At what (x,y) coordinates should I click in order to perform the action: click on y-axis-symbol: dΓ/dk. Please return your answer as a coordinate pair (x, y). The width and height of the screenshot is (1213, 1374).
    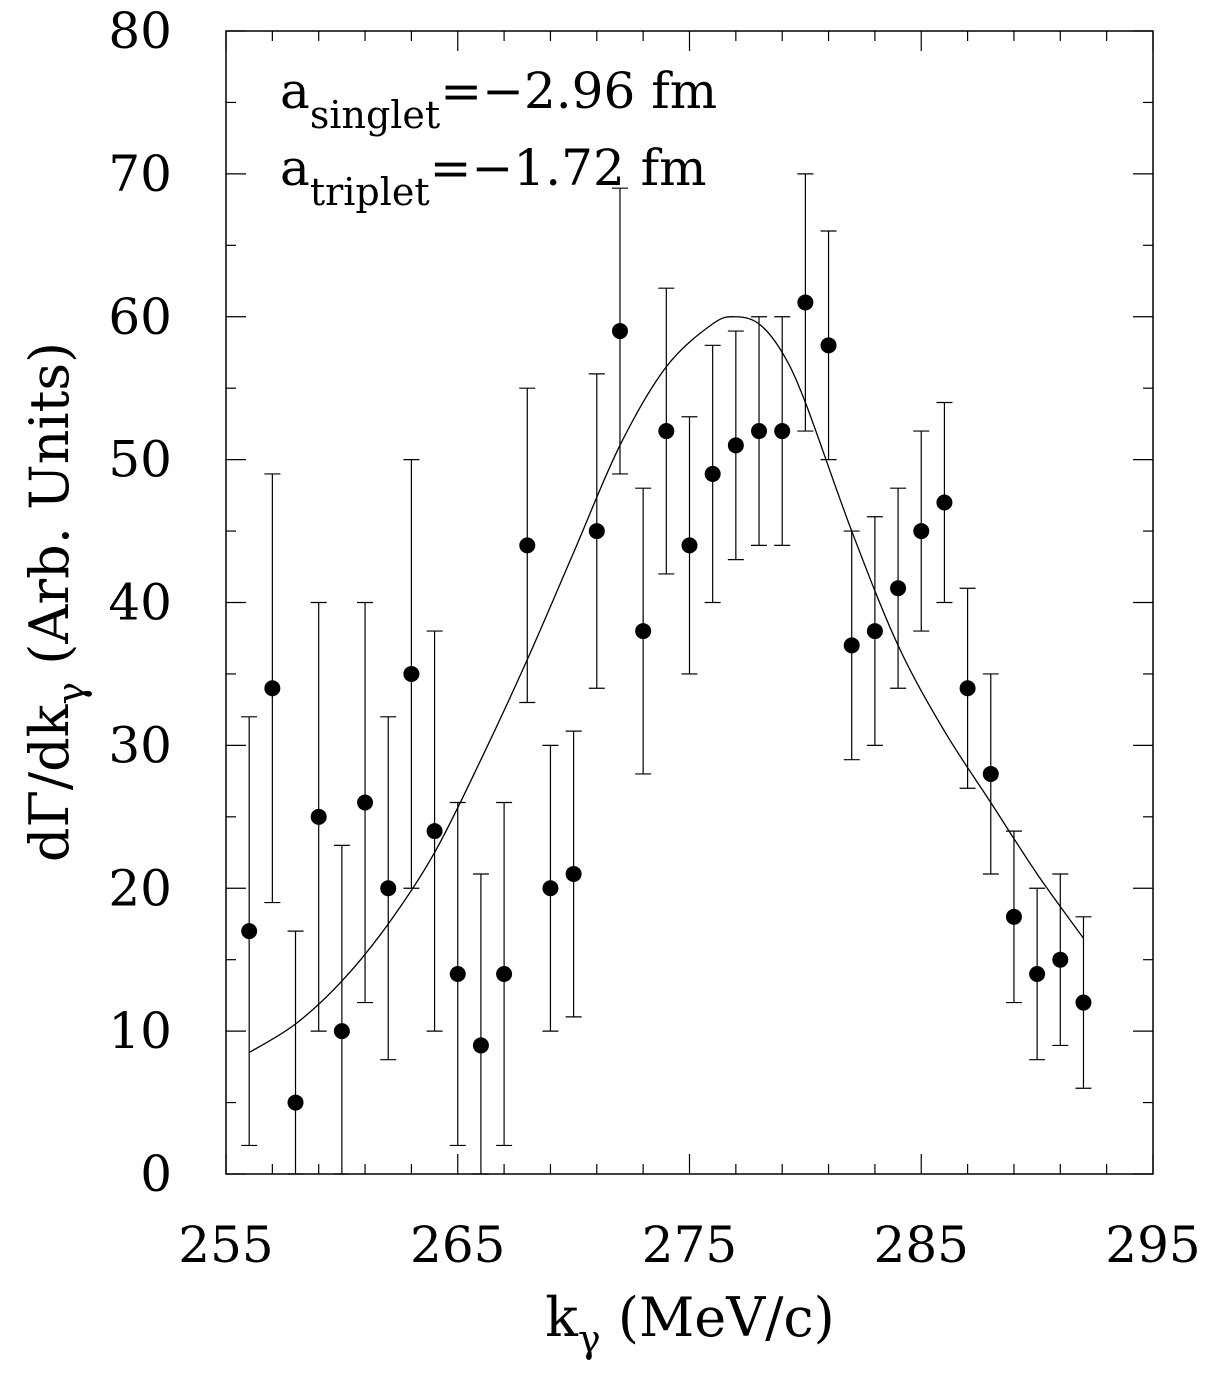
    Looking at the image, I should click on (49, 782).